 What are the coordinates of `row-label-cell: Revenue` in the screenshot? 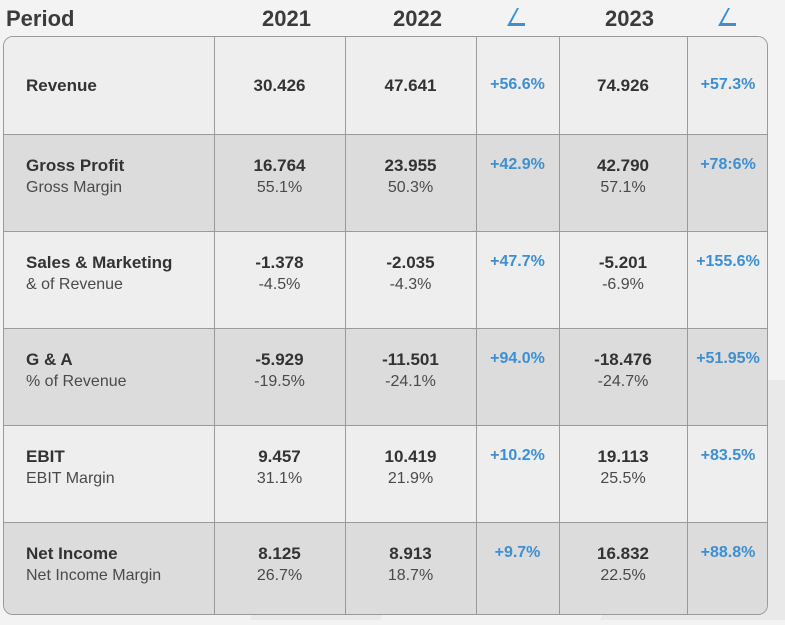 It's located at (61, 86).